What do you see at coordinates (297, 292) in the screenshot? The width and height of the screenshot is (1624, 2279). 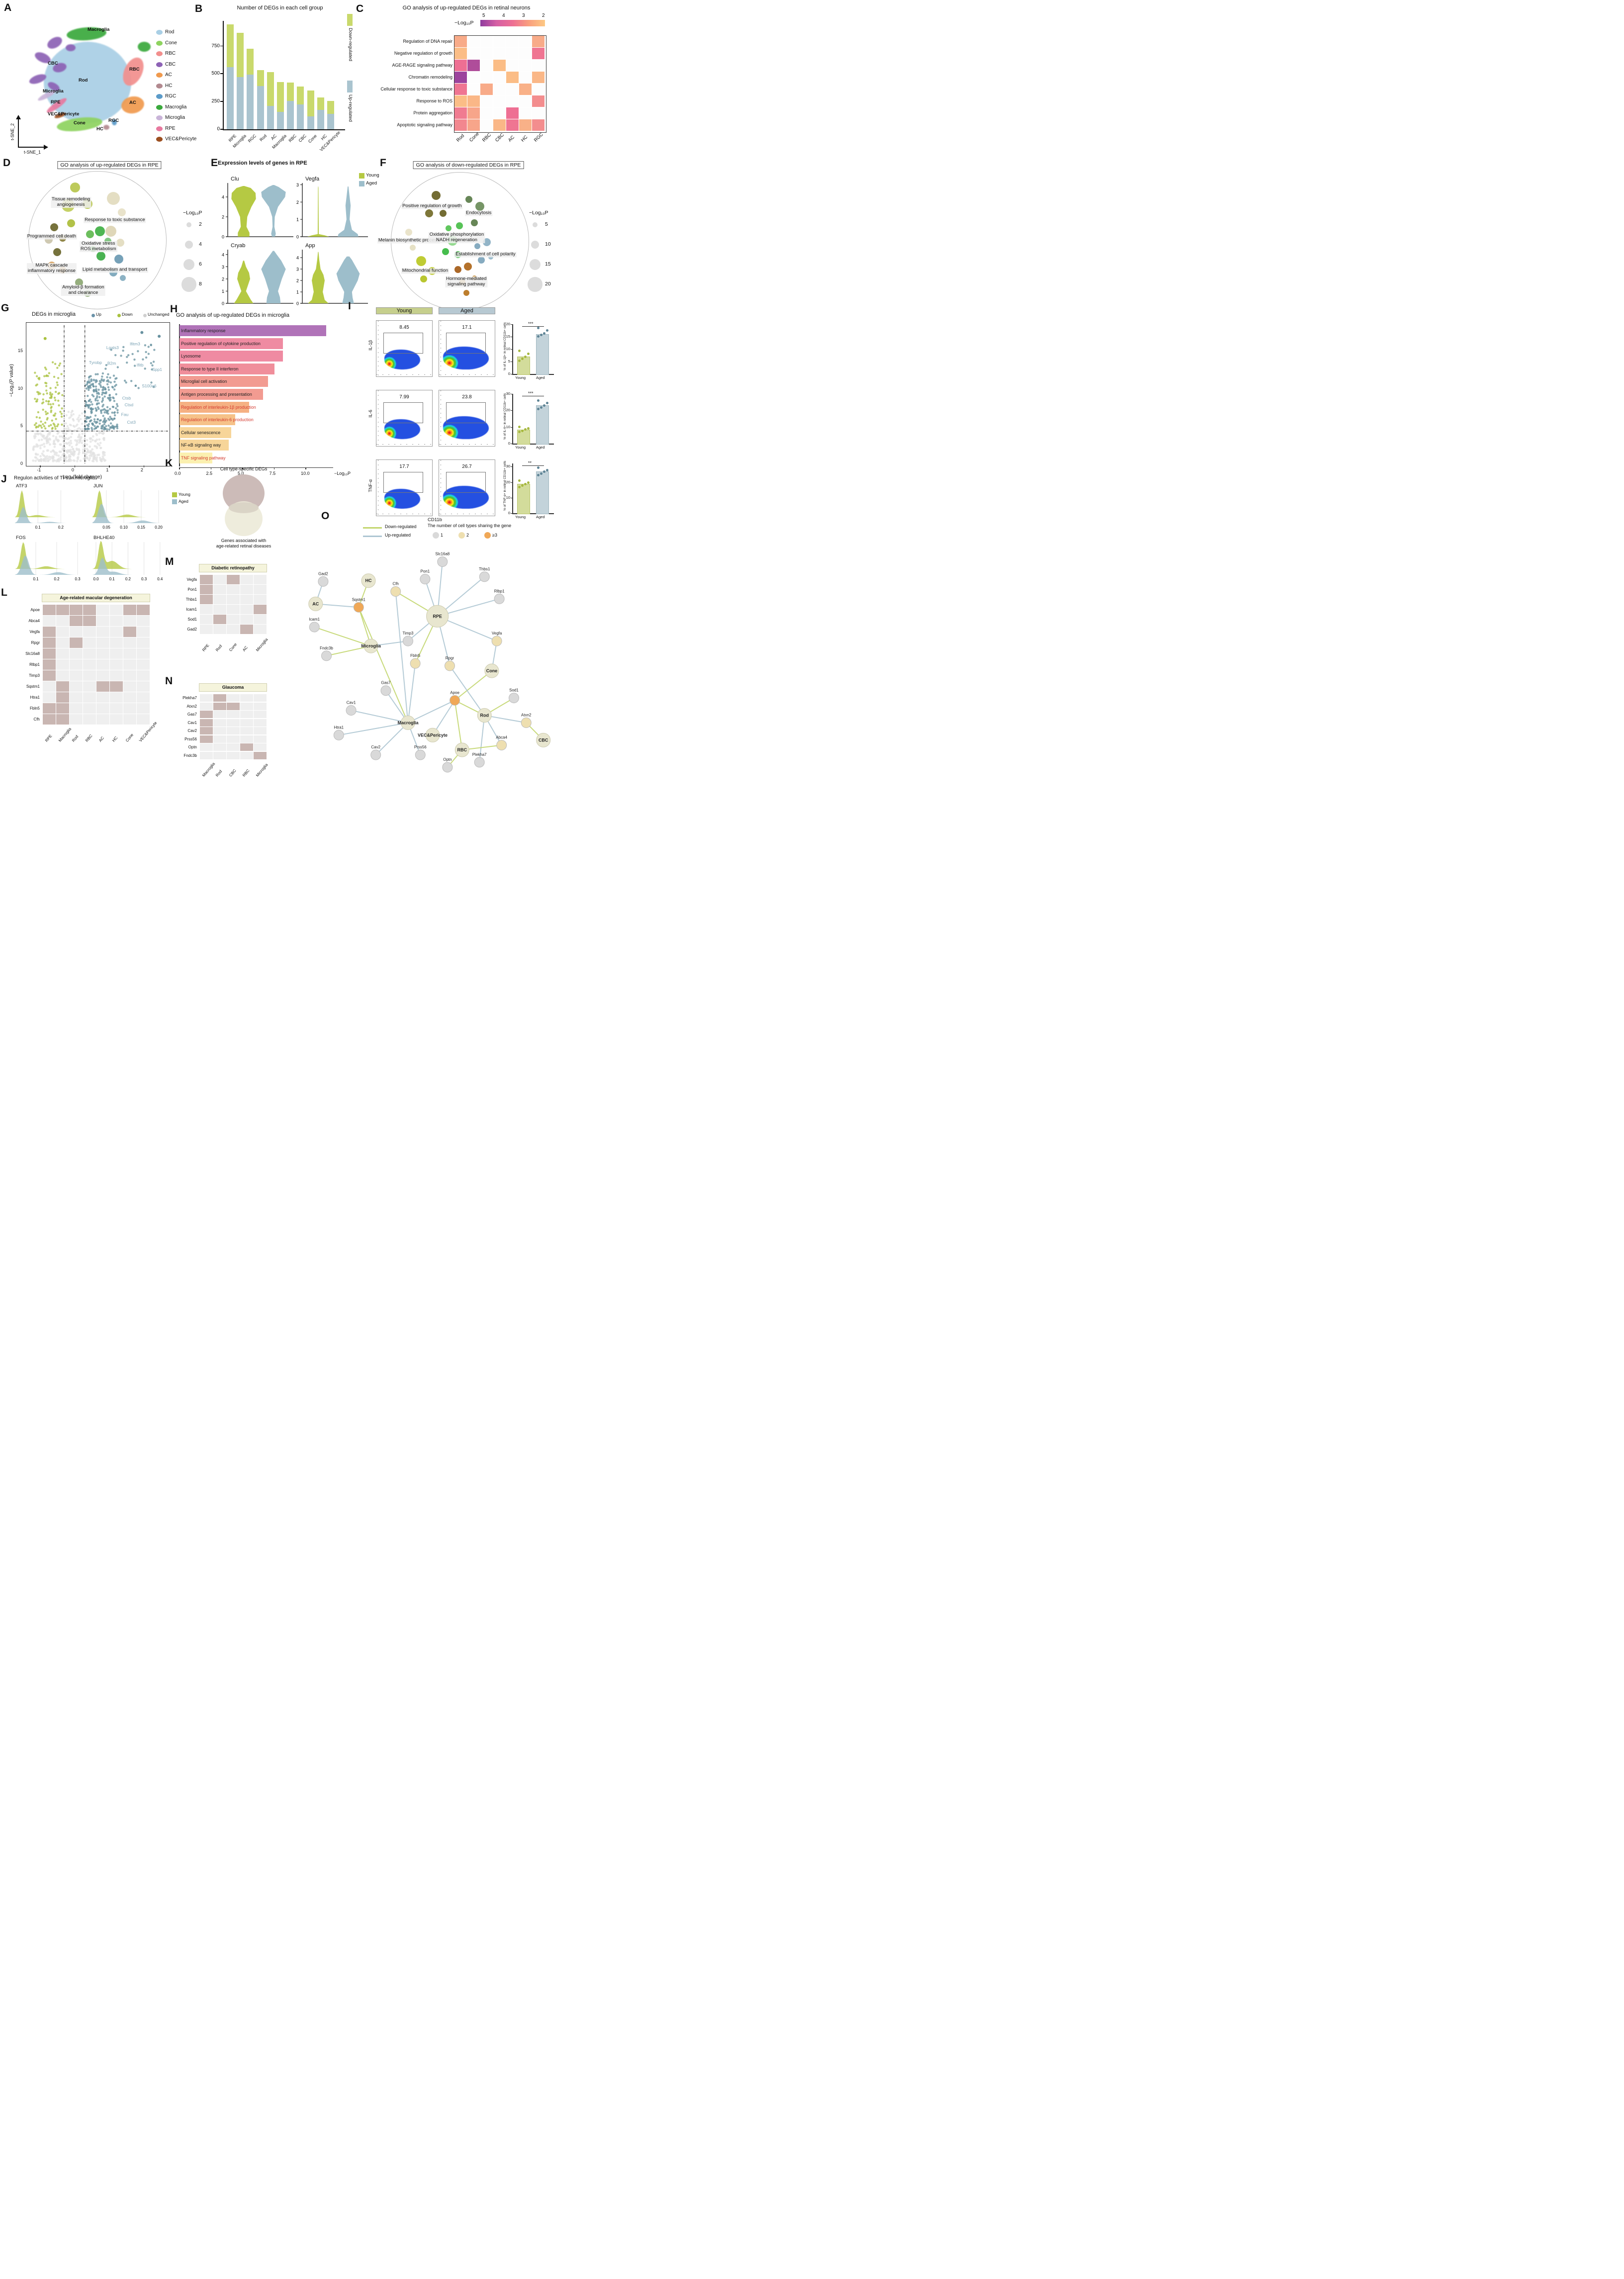 I see `svg-text: 1` at bounding box center [297, 292].